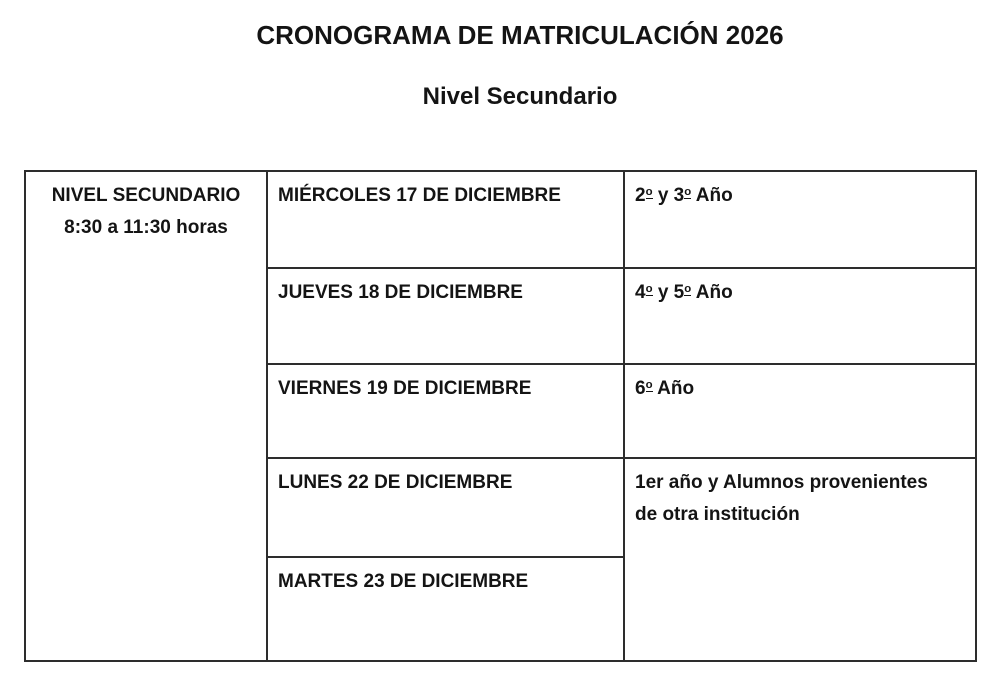  I want to click on date-cell: MIÉRCOLES 17 DE DICIEMBRE, so click(445, 219).